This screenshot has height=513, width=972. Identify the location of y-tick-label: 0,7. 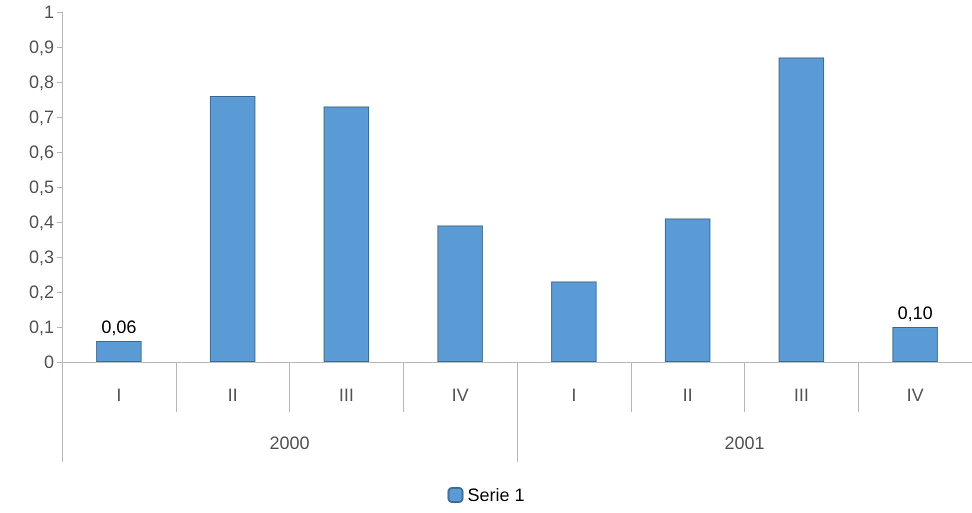
(41, 117).